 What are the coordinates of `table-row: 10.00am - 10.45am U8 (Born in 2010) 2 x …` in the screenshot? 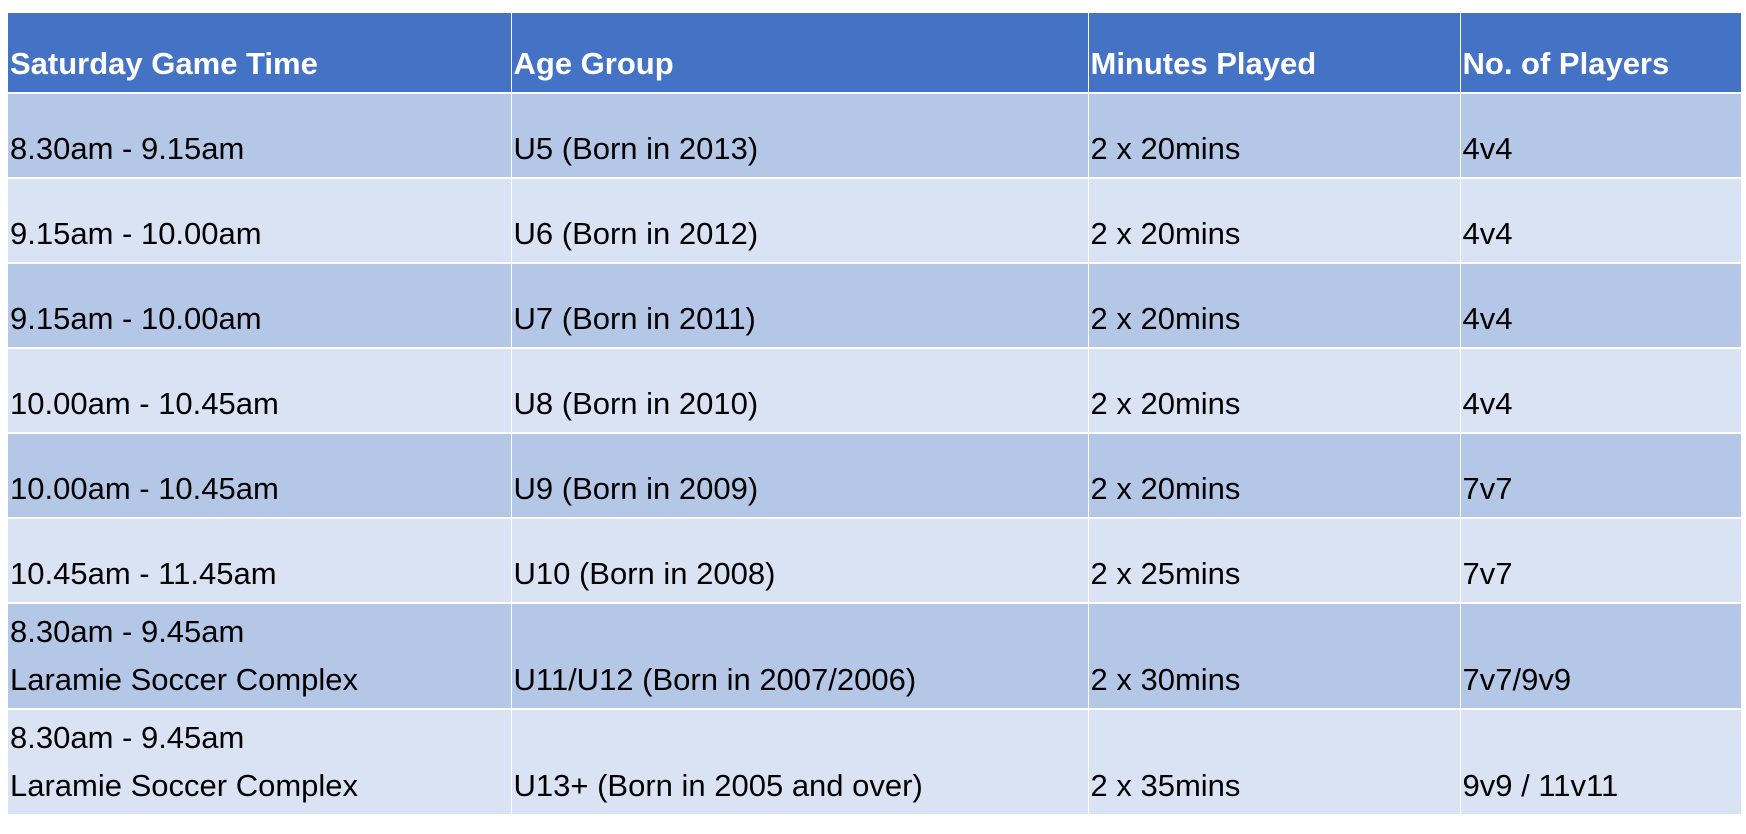 It's located at (874, 391).